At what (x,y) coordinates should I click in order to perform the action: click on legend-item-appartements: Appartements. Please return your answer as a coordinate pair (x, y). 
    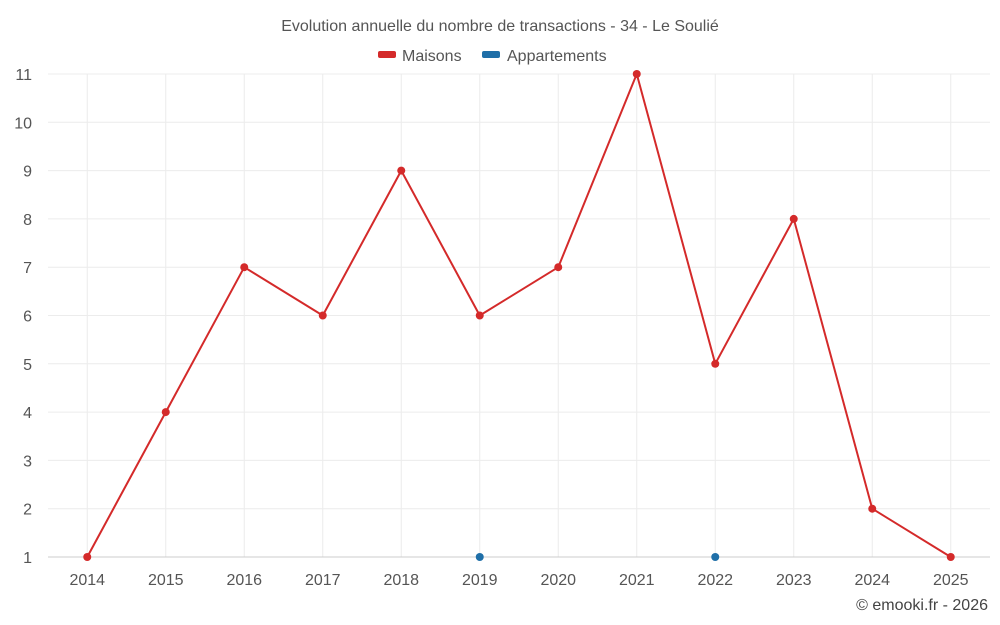
    Looking at the image, I should click on (544, 56).